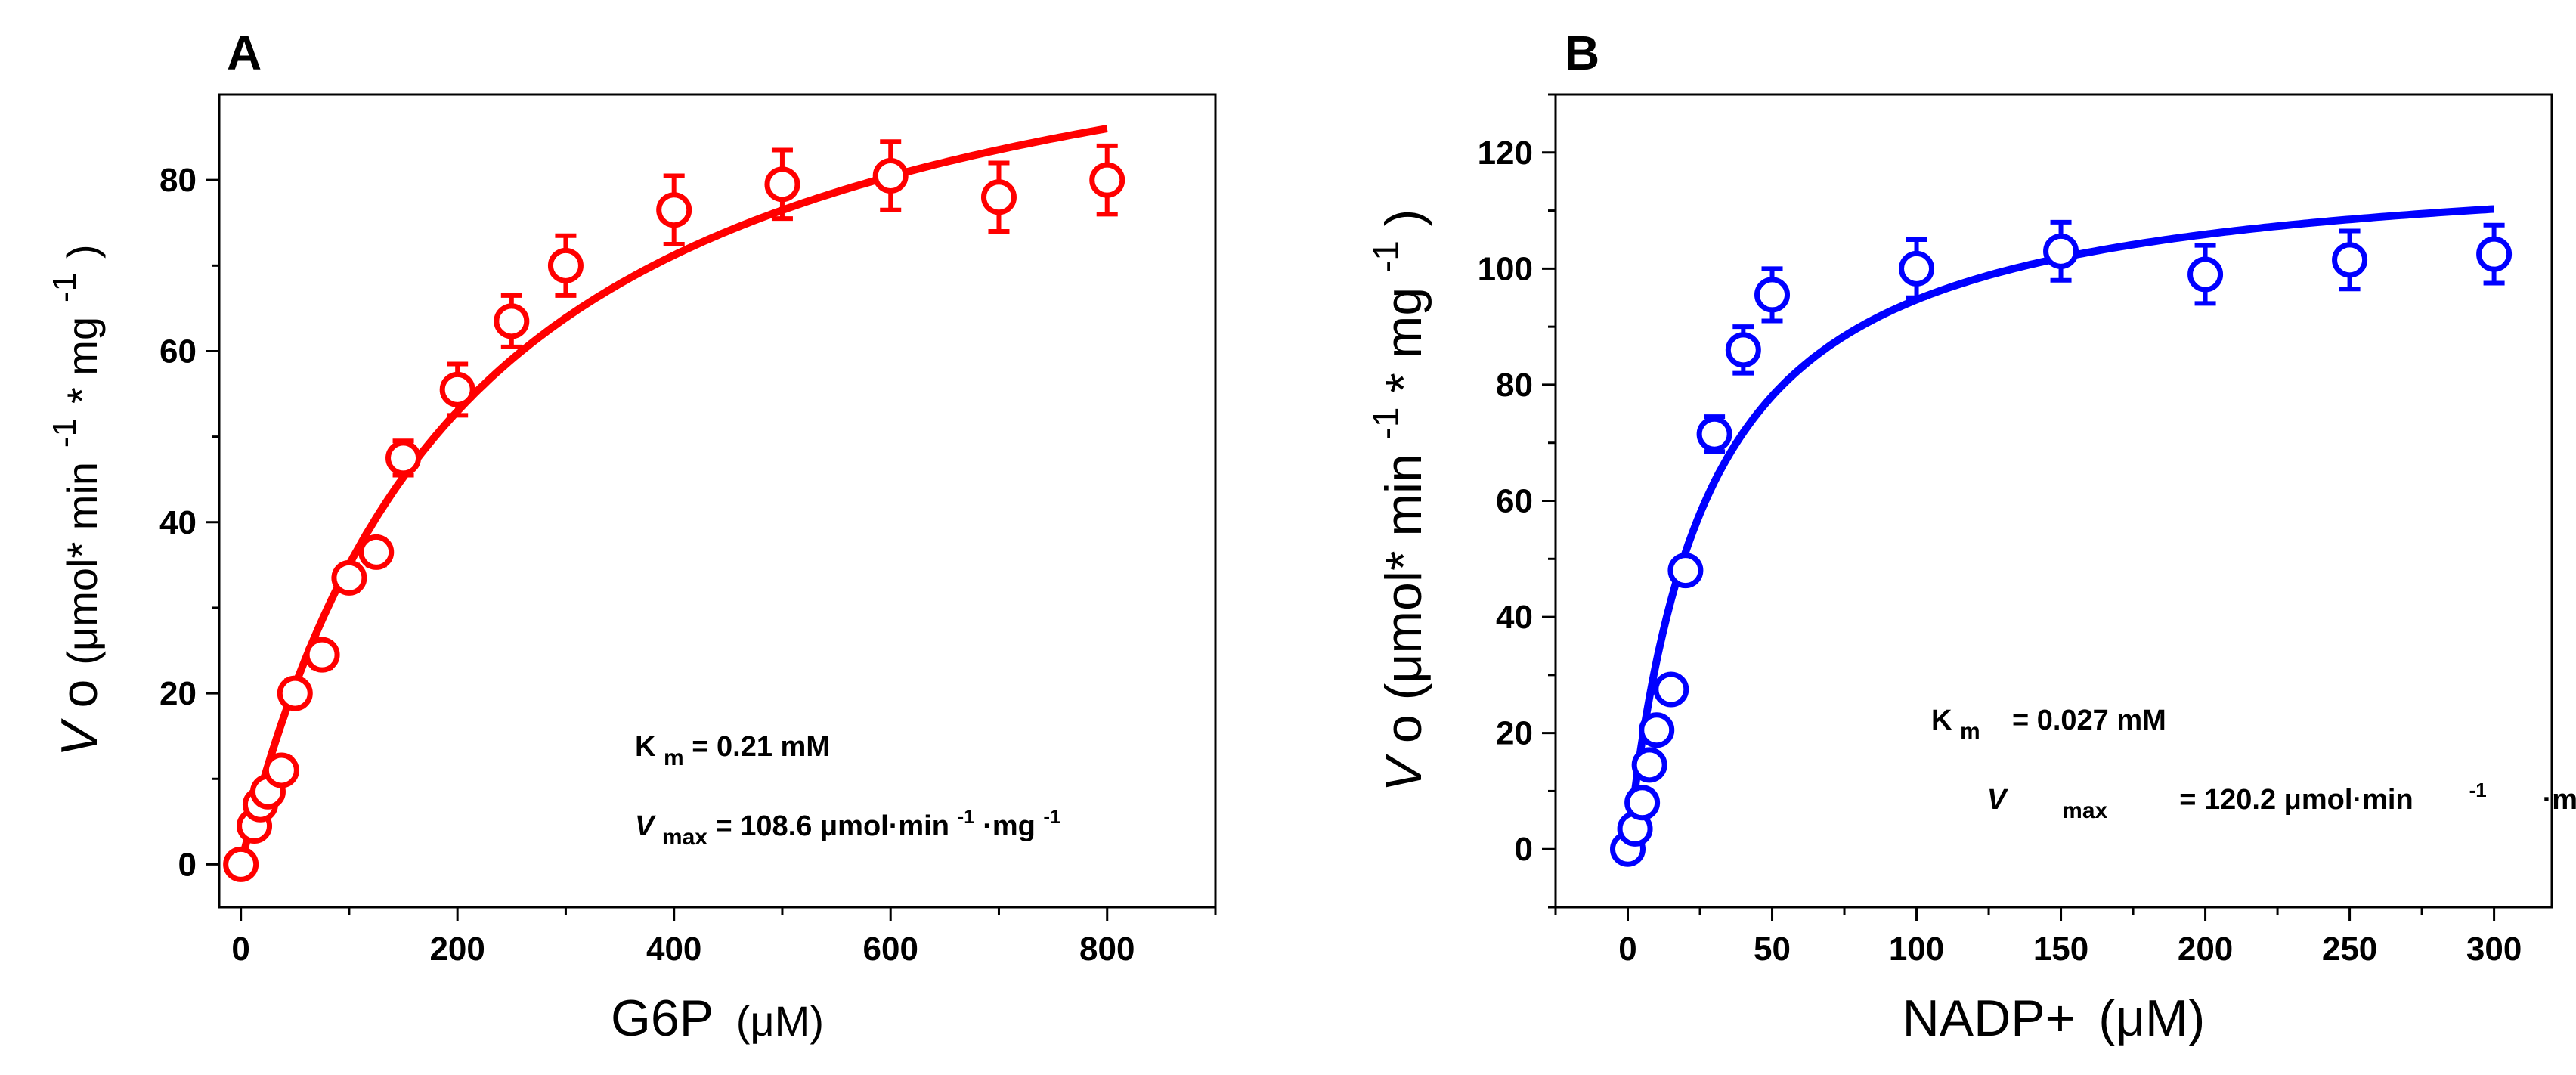 The height and width of the screenshot is (1075, 2576). I want to click on panel-a-y-tick-label: 0, so click(187, 864).